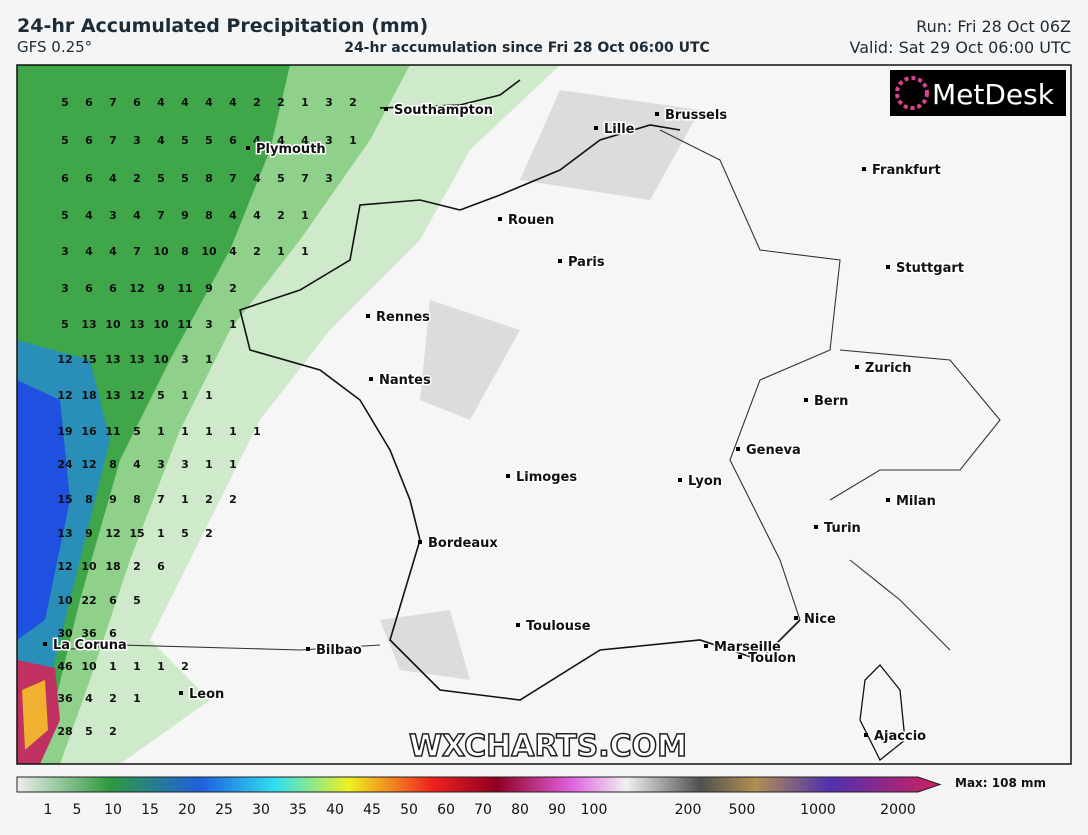 The image size is (1088, 835). Describe the element at coordinates (224, 810) in the screenshot. I see `colorbar-label: 25` at that location.